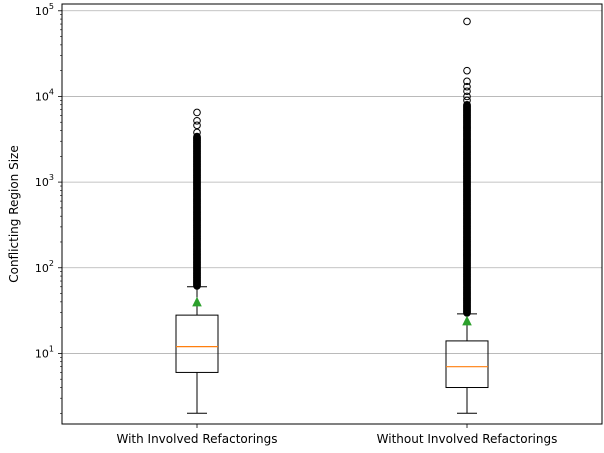 The height and width of the screenshot is (453, 604). Describe the element at coordinates (467, 439) in the screenshot. I see `x-category-label: Without Involved Refactorings` at that location.